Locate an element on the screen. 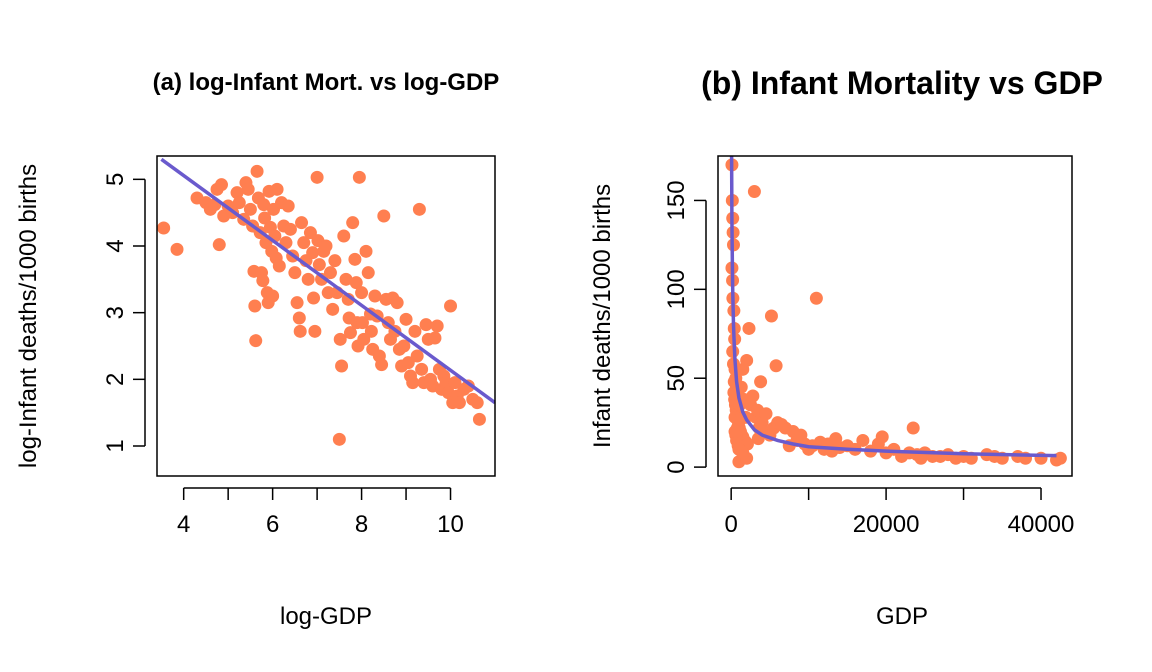  panel-b-y-label: Infant deaths/1000 births is located at coordinates (602, 316).